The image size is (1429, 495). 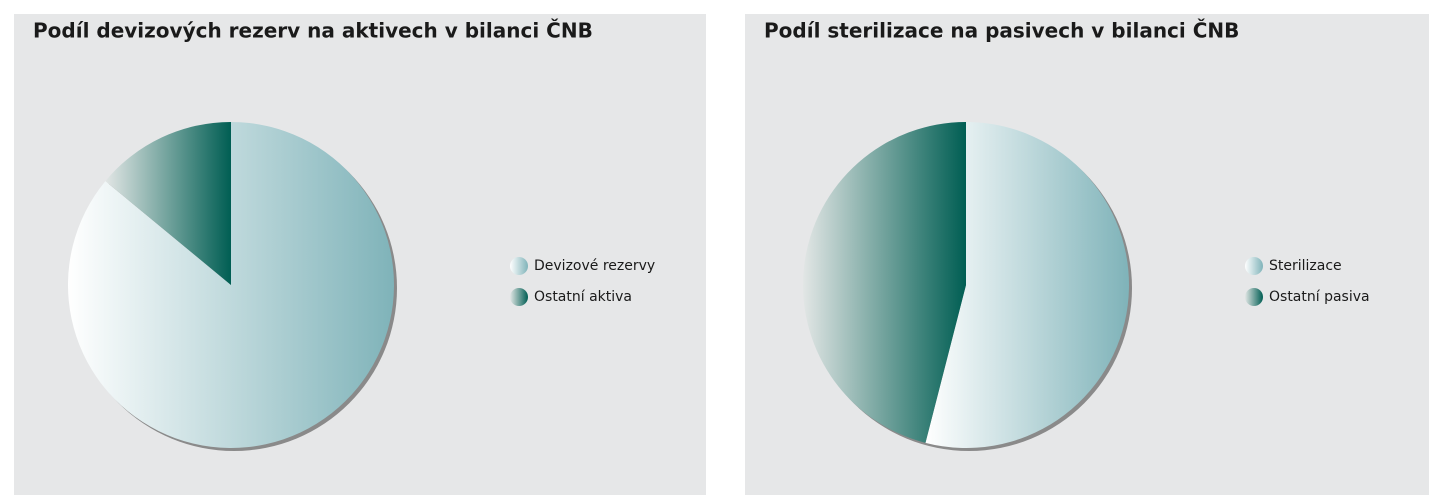 What do you see at coordinates (1305, 266) in the screenshot?
I see `legend-label: Sterilizace` at bounding box center [1305, 266].